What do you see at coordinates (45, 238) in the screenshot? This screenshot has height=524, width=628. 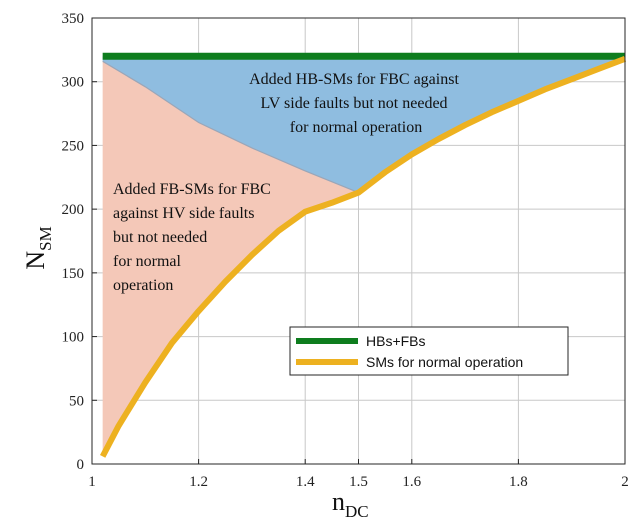 I see `y-axis-title-sub: SM` at bounding box center [45, 238].